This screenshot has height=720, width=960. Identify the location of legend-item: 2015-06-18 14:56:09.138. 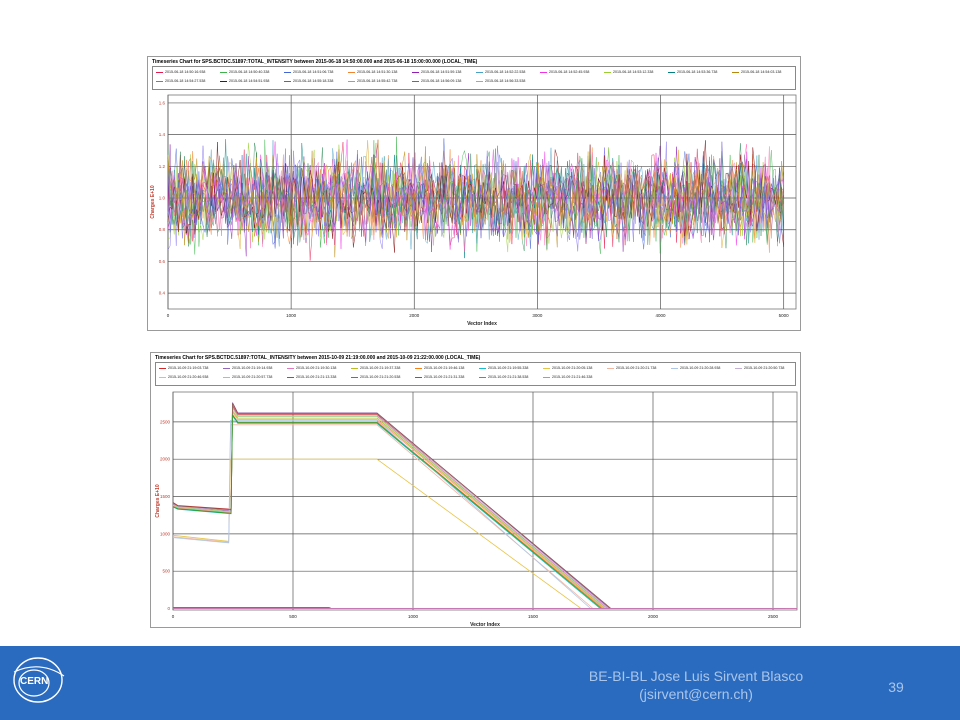
(436, 81).